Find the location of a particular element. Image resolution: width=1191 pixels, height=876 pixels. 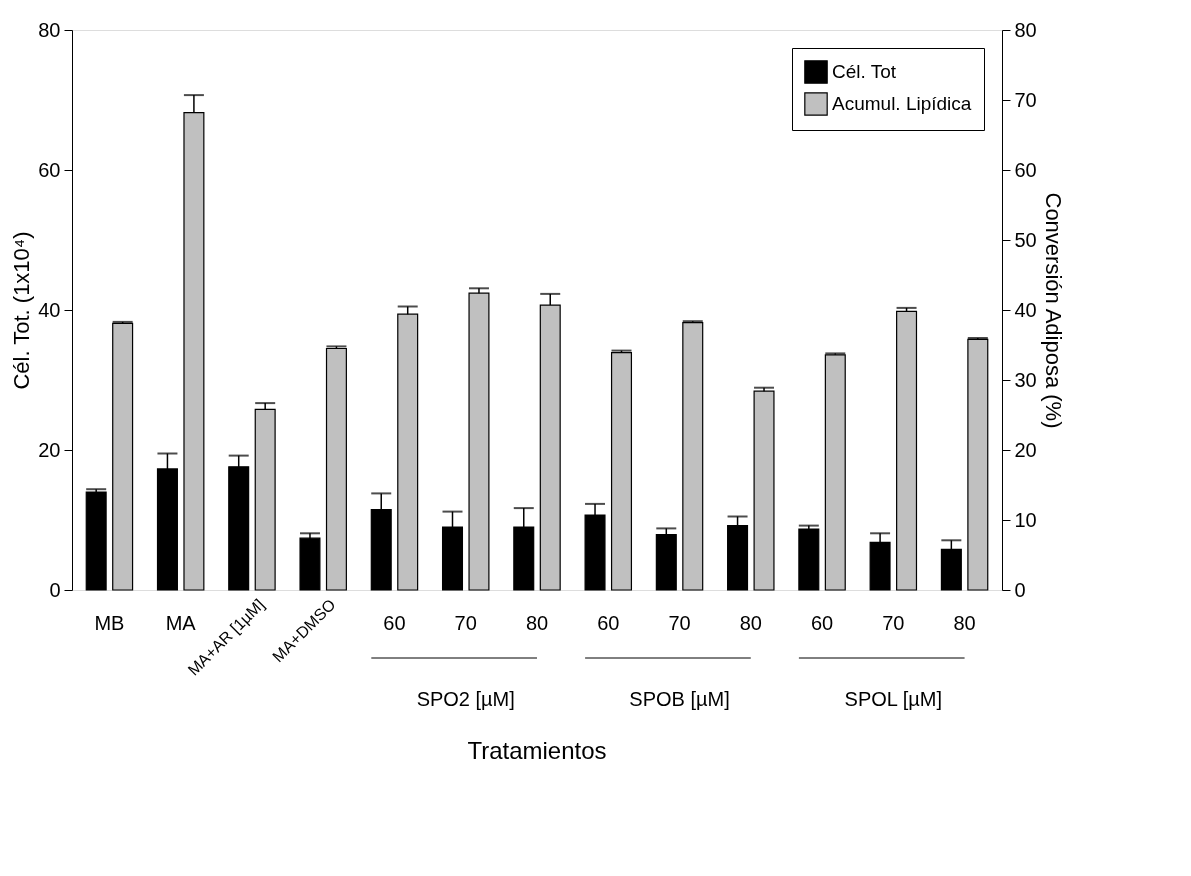

y2-tick-label: 50 is located at coordinates (1025, 239).